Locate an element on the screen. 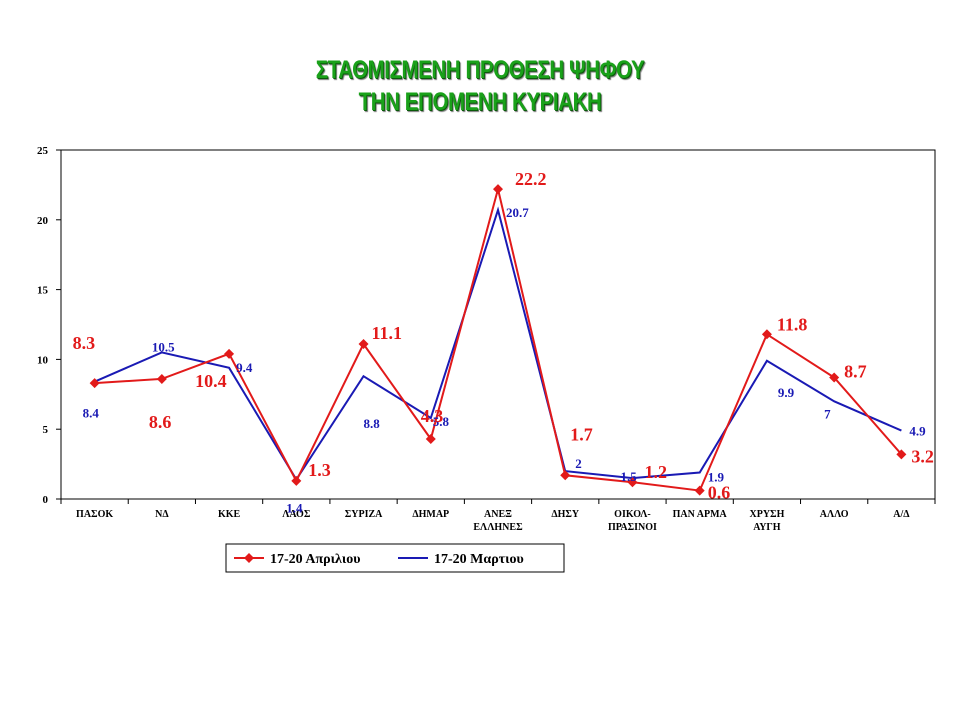 Image resolution: width=960 pixels, height=720 pixels. data-label-april: 11.1 is located at coordinates (387, 333).